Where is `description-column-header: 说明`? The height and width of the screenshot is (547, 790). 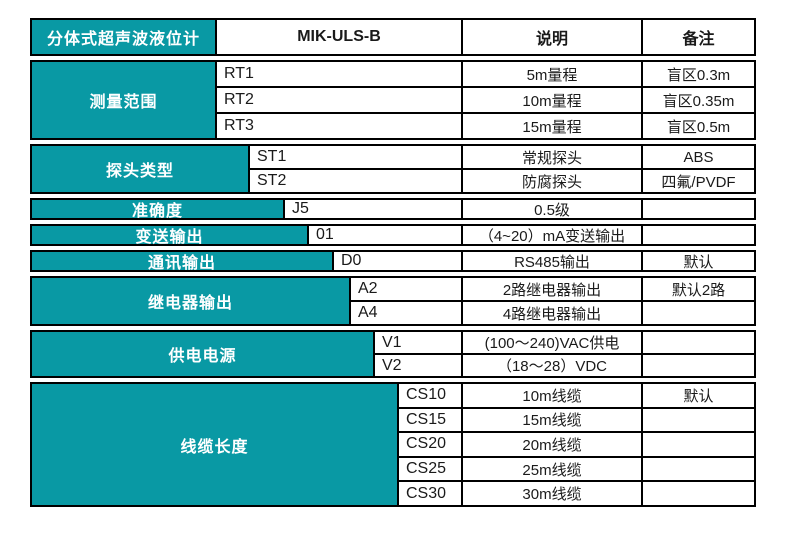
description-column-header: 说明 is located at coordinates (553, 37).